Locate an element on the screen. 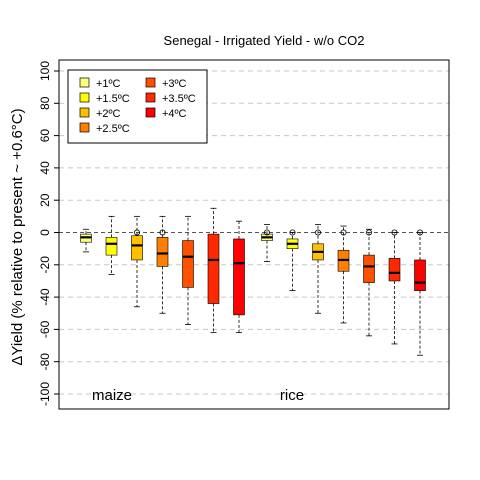 This screenshot has width=480, height=480. group-labels: maize rice is located at coordinates (198, 395).